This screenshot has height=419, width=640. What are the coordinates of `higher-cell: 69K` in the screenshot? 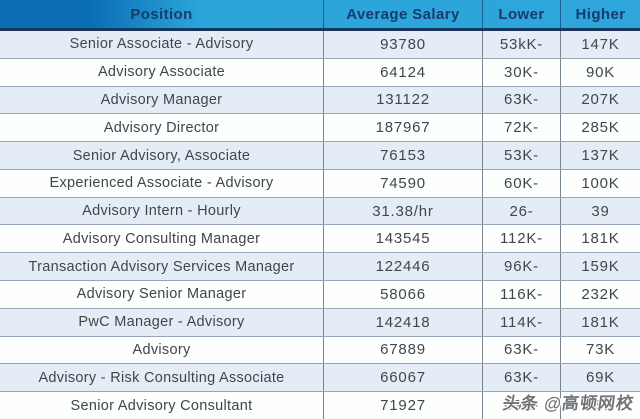 It's located at (600, 378).